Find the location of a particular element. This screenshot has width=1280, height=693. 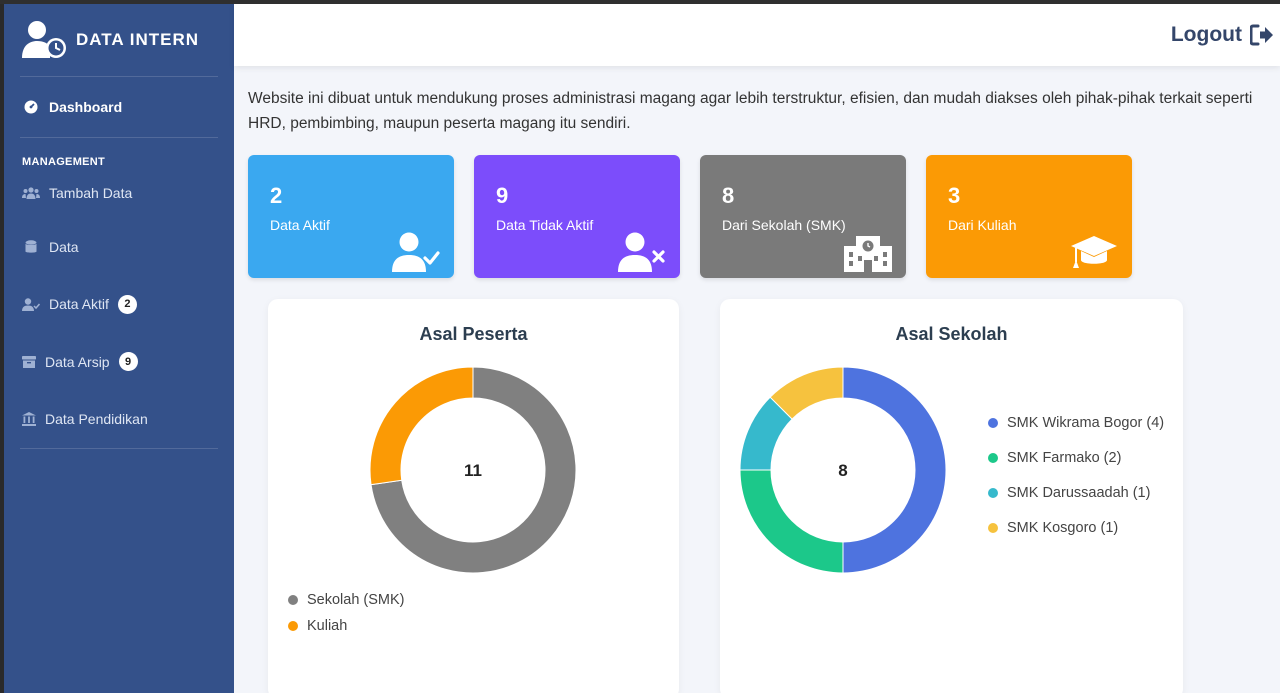

legend-label: SMK Wikrama Bogor (4) is located at coordinates (1086, 423).